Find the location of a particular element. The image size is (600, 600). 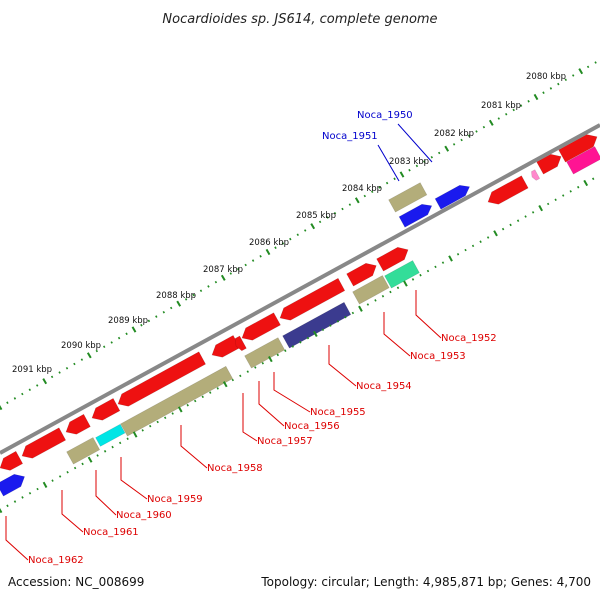

map-title: Nocardioides sp. JS614, complete genome is located at coordinates (299, 19).